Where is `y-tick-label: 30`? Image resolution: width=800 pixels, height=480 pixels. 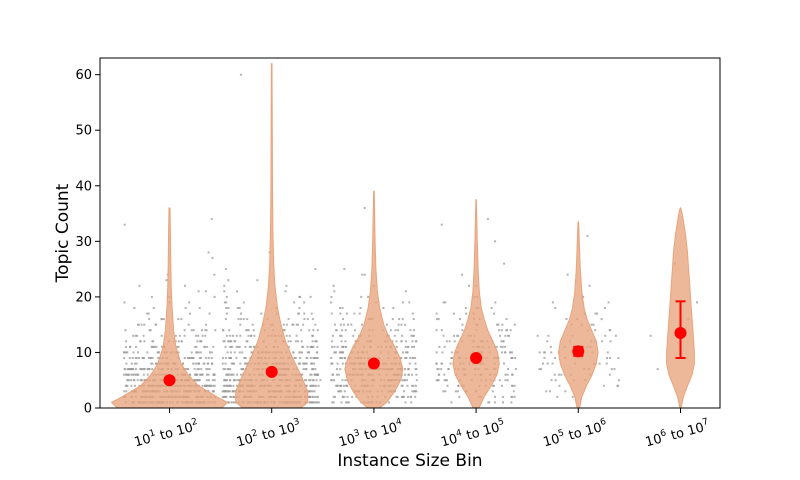
y-tick-label: 30 is located at coordinates (83, 242).